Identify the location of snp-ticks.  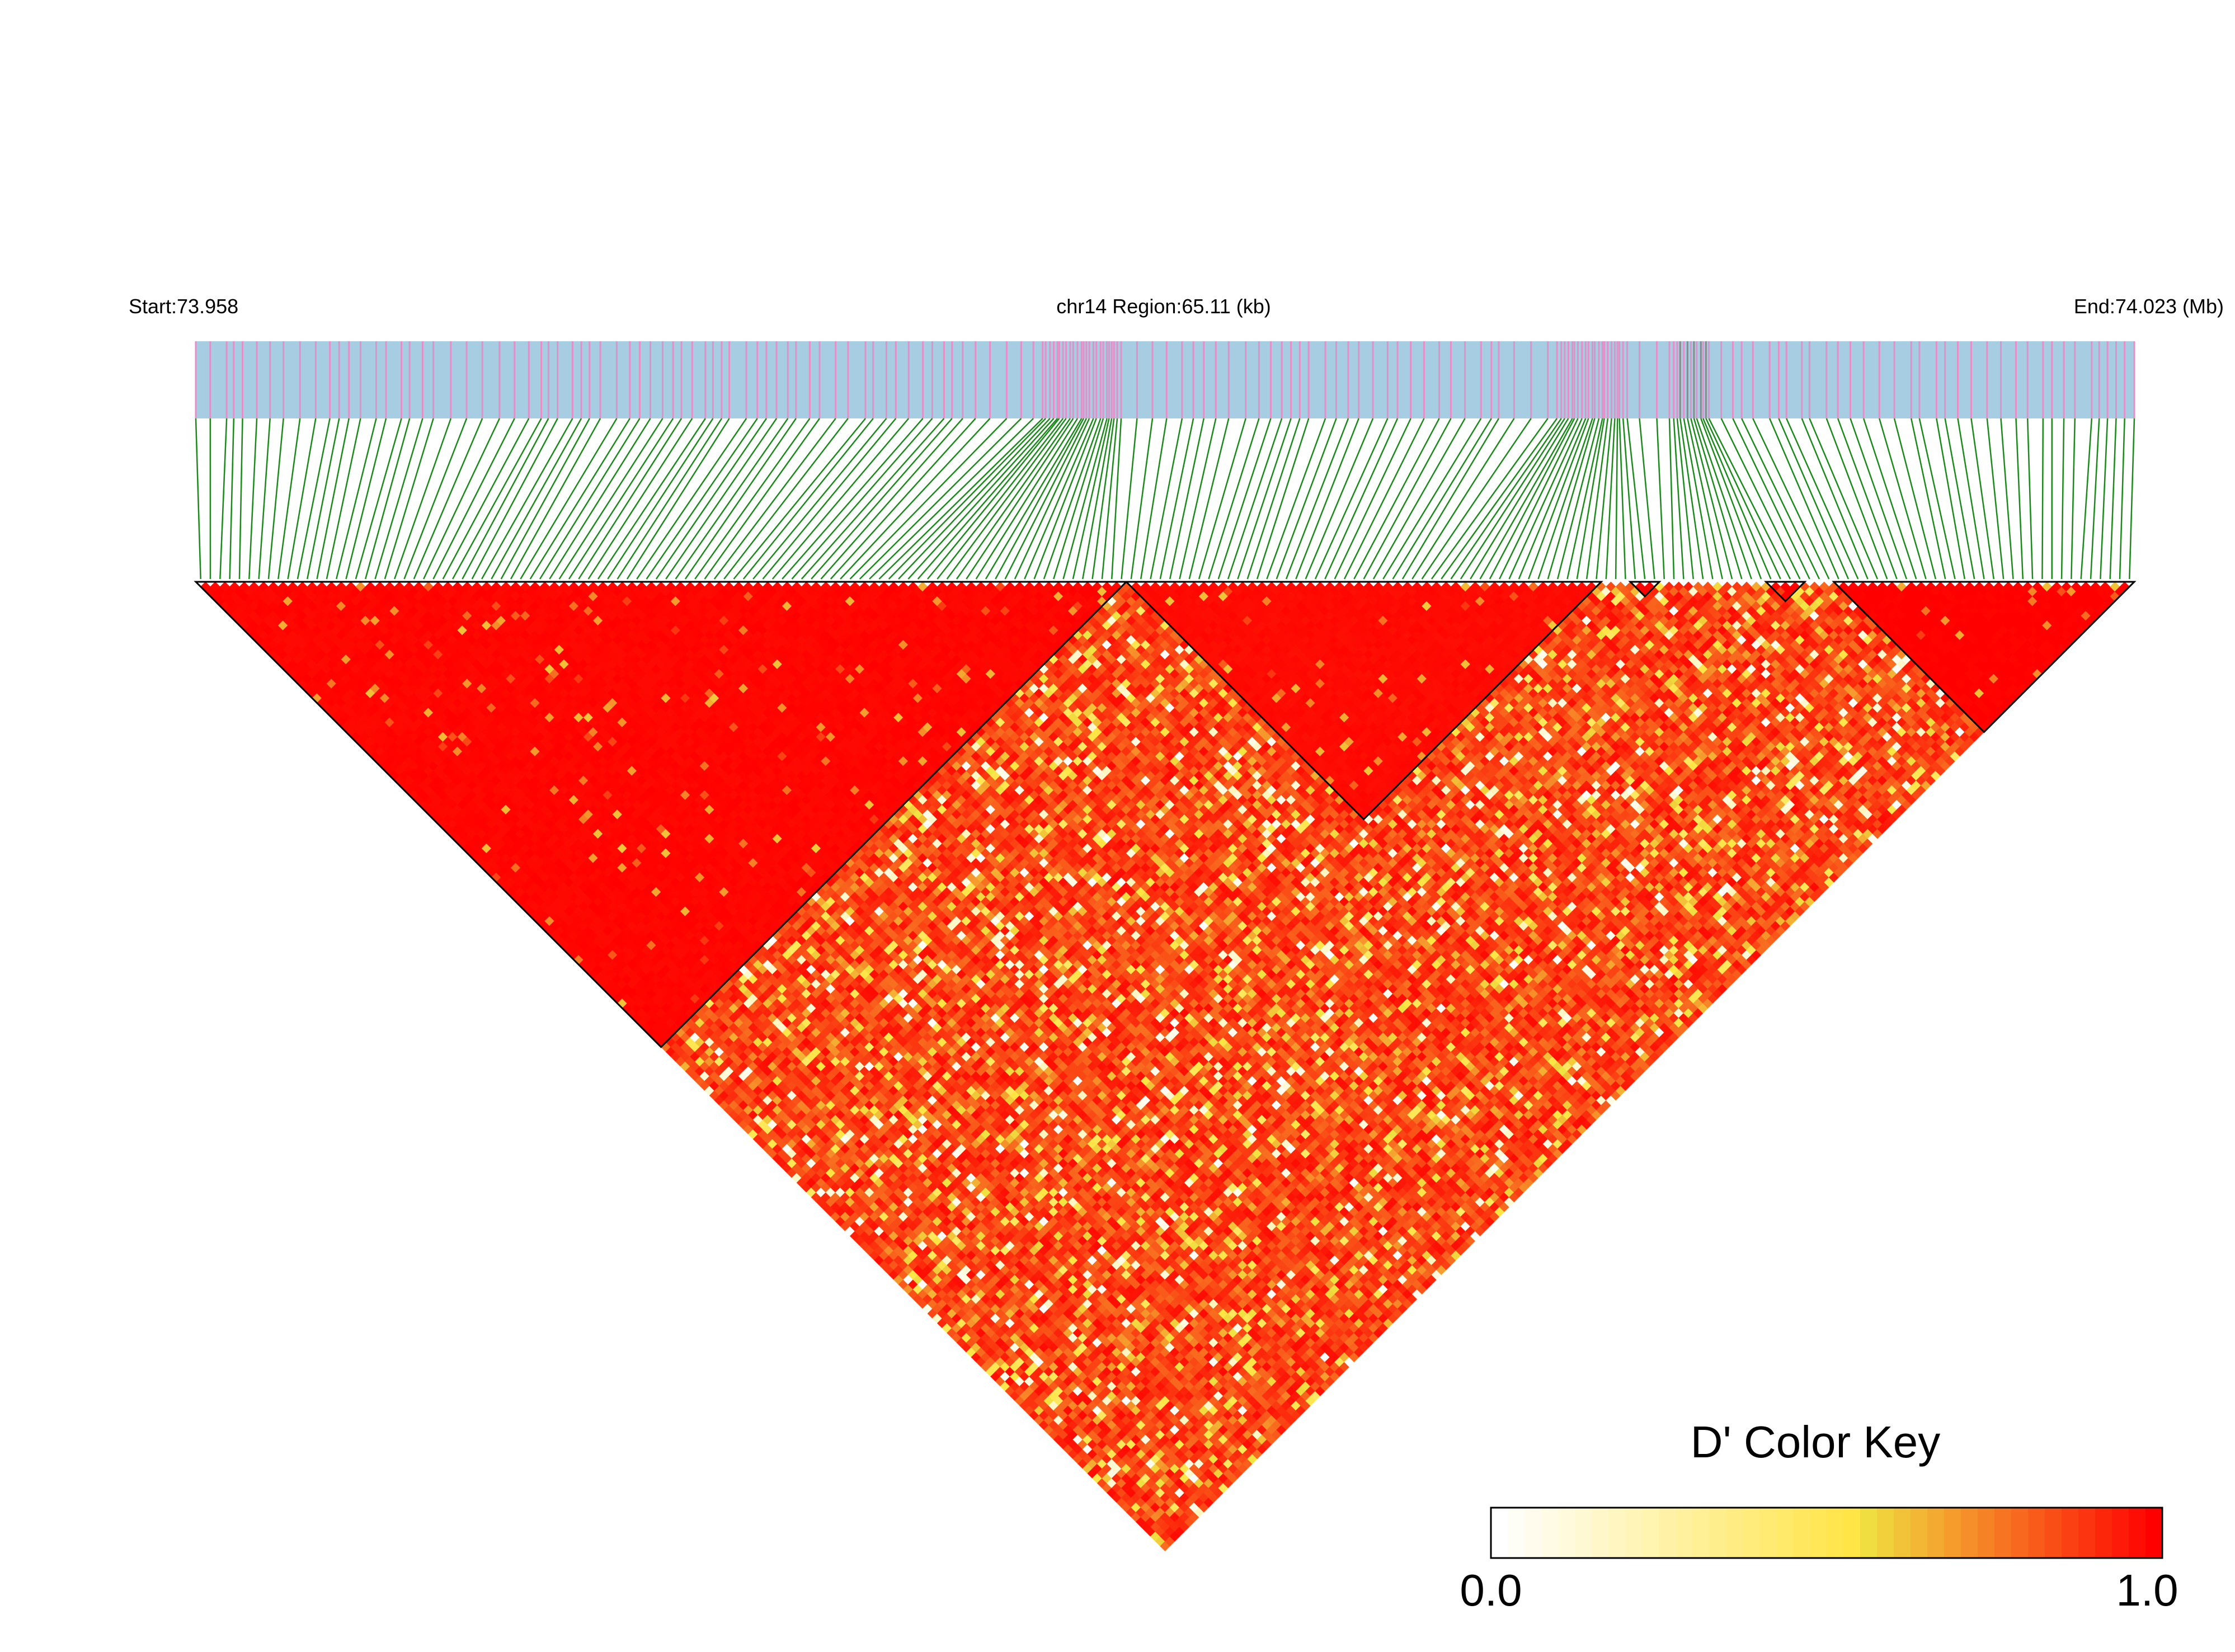
(1165, 379).